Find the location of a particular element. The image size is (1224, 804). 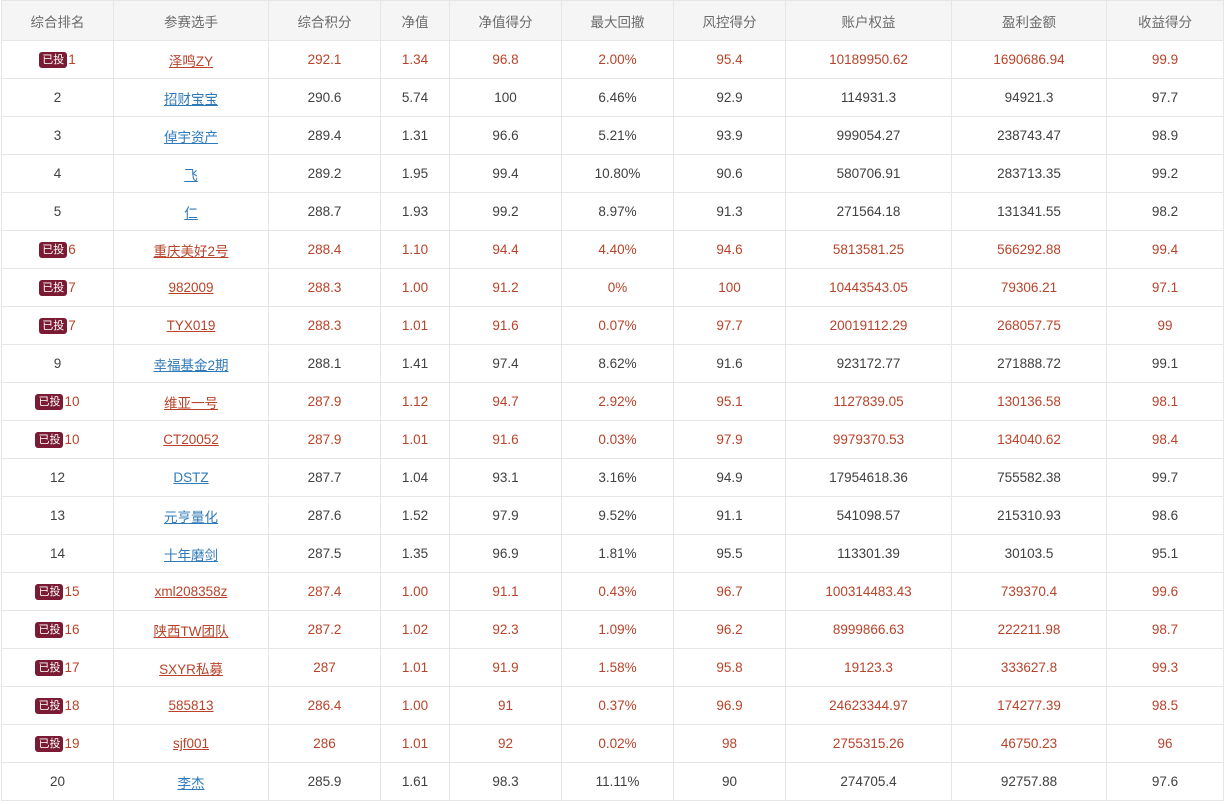

nav-score-cell: 96.6 is located at coordinates (505, 135).